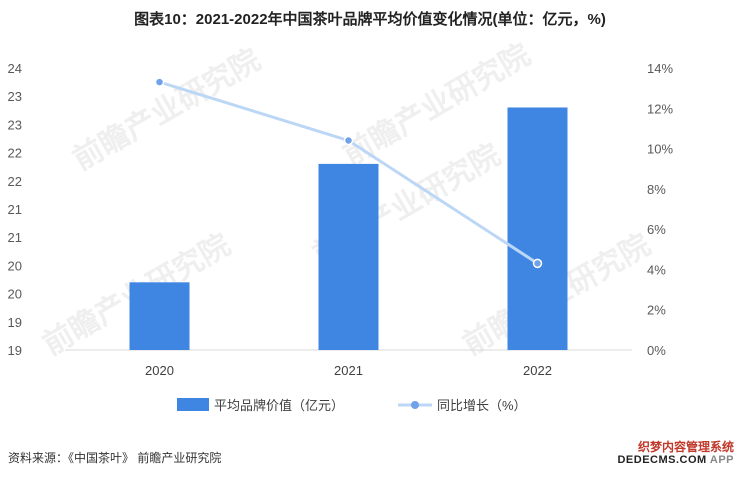  What do you see at coordinates (193, 404) in the screenshot?
I see `legend-bar-swatch` at bounding box center [193, 404].